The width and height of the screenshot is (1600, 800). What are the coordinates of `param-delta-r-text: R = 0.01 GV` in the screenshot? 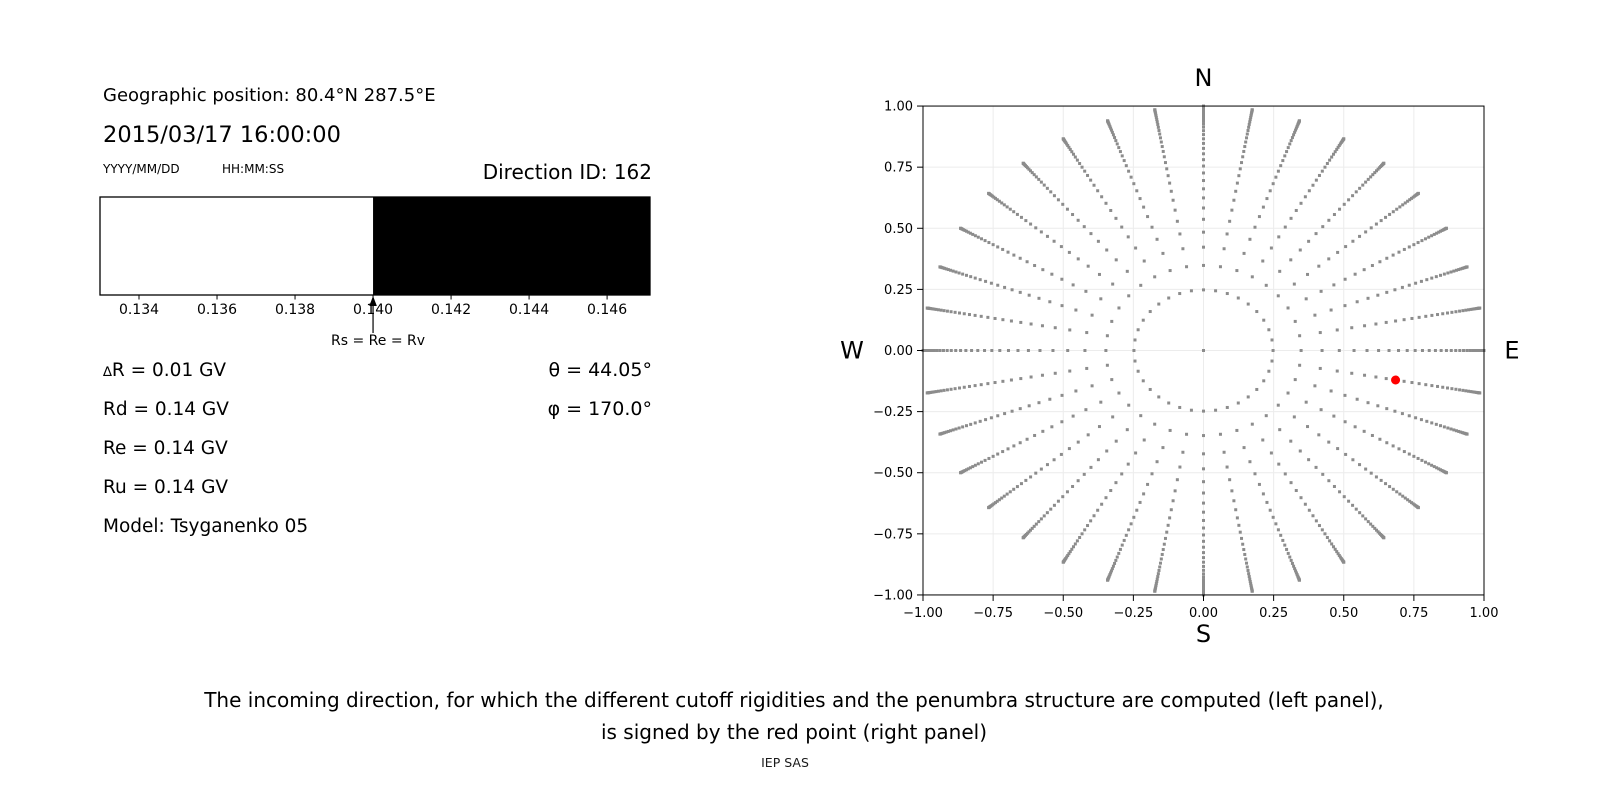 It's located at (169, 370).